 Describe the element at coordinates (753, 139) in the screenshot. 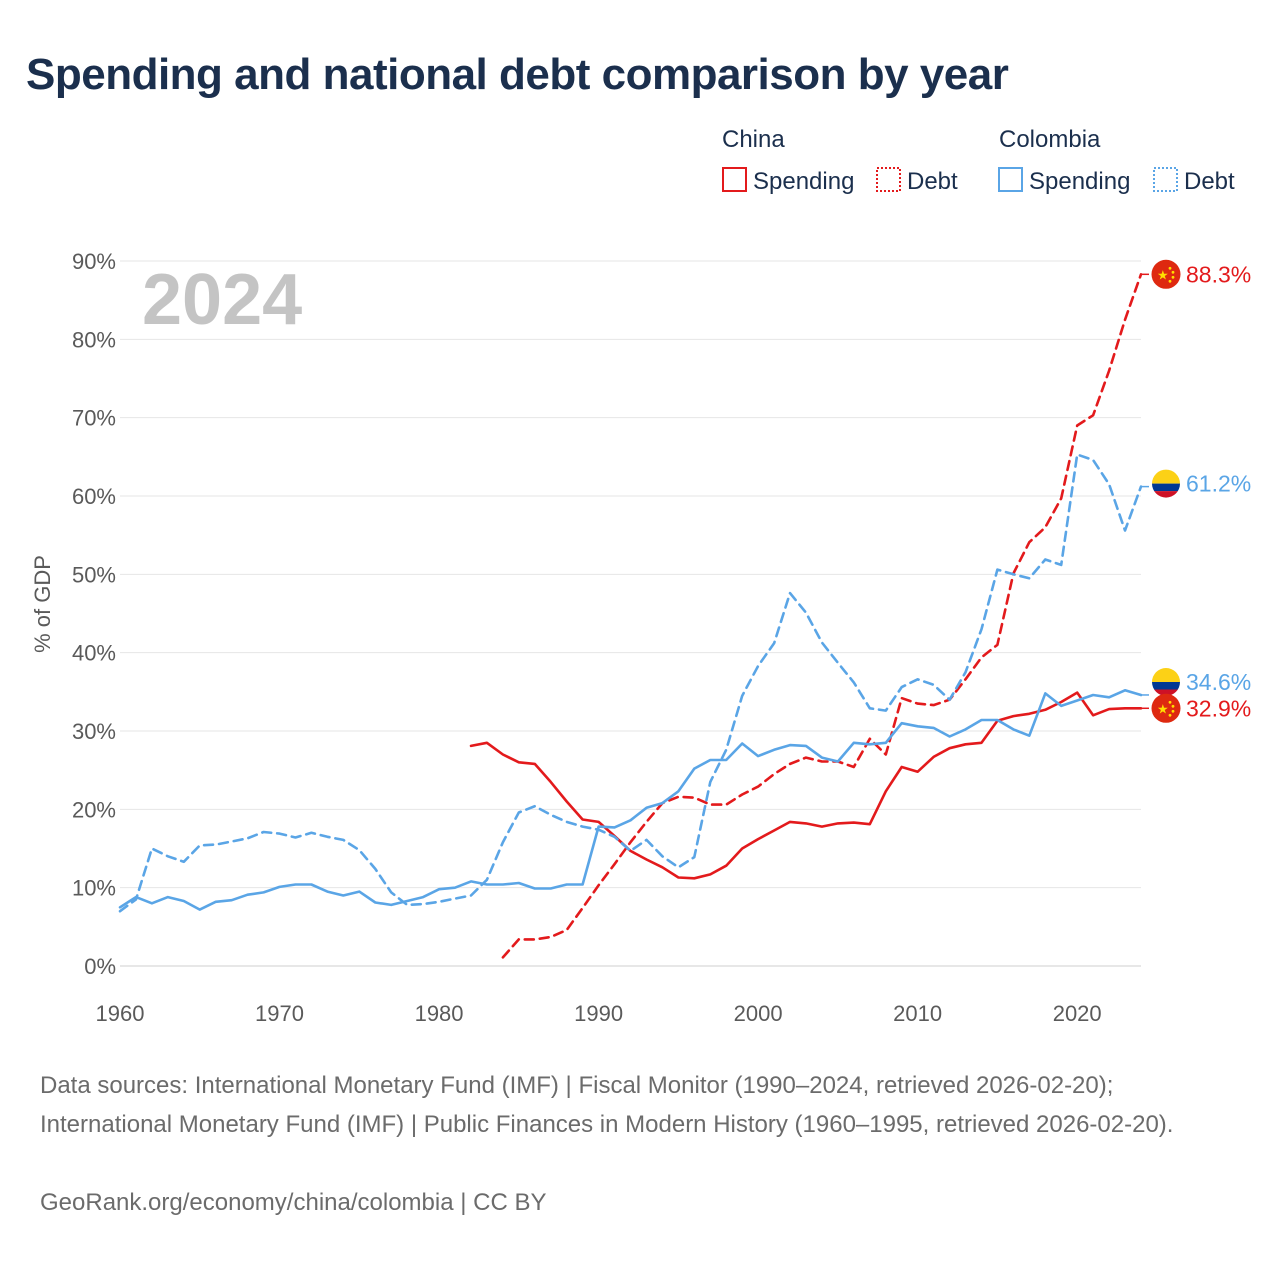

I see `legend-group-china: China` at that location.